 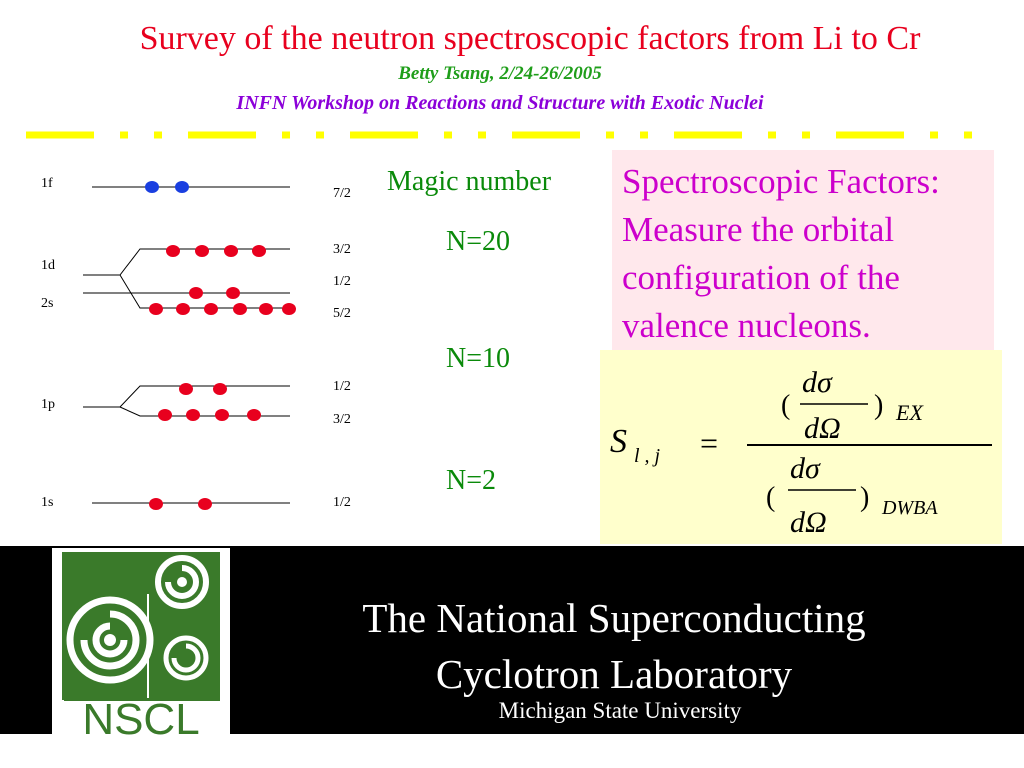 What do you see at coordinates (167, 187) in the screenshot?
I see `neutron-dots` at bounding box center [167, 187].